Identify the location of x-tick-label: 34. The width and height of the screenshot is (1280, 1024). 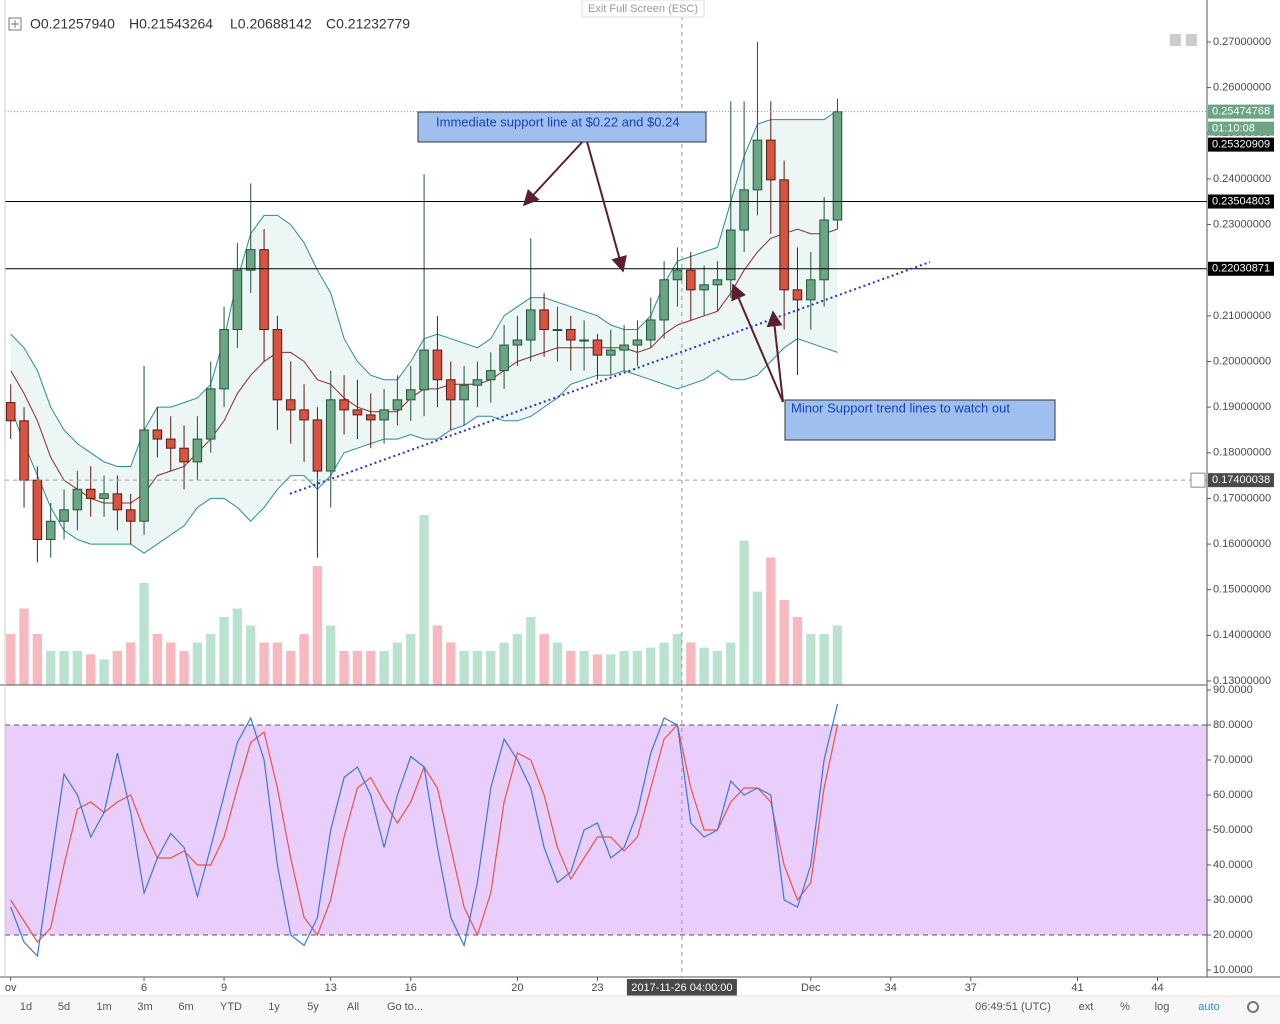
(891, 988).